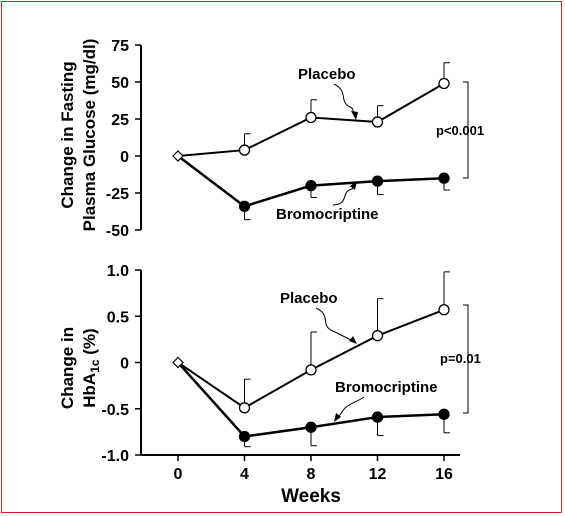 The height and width of the screenshot is (516, 565). I want to click on glucose-placebo-label: Placebo, so click(327, 74).